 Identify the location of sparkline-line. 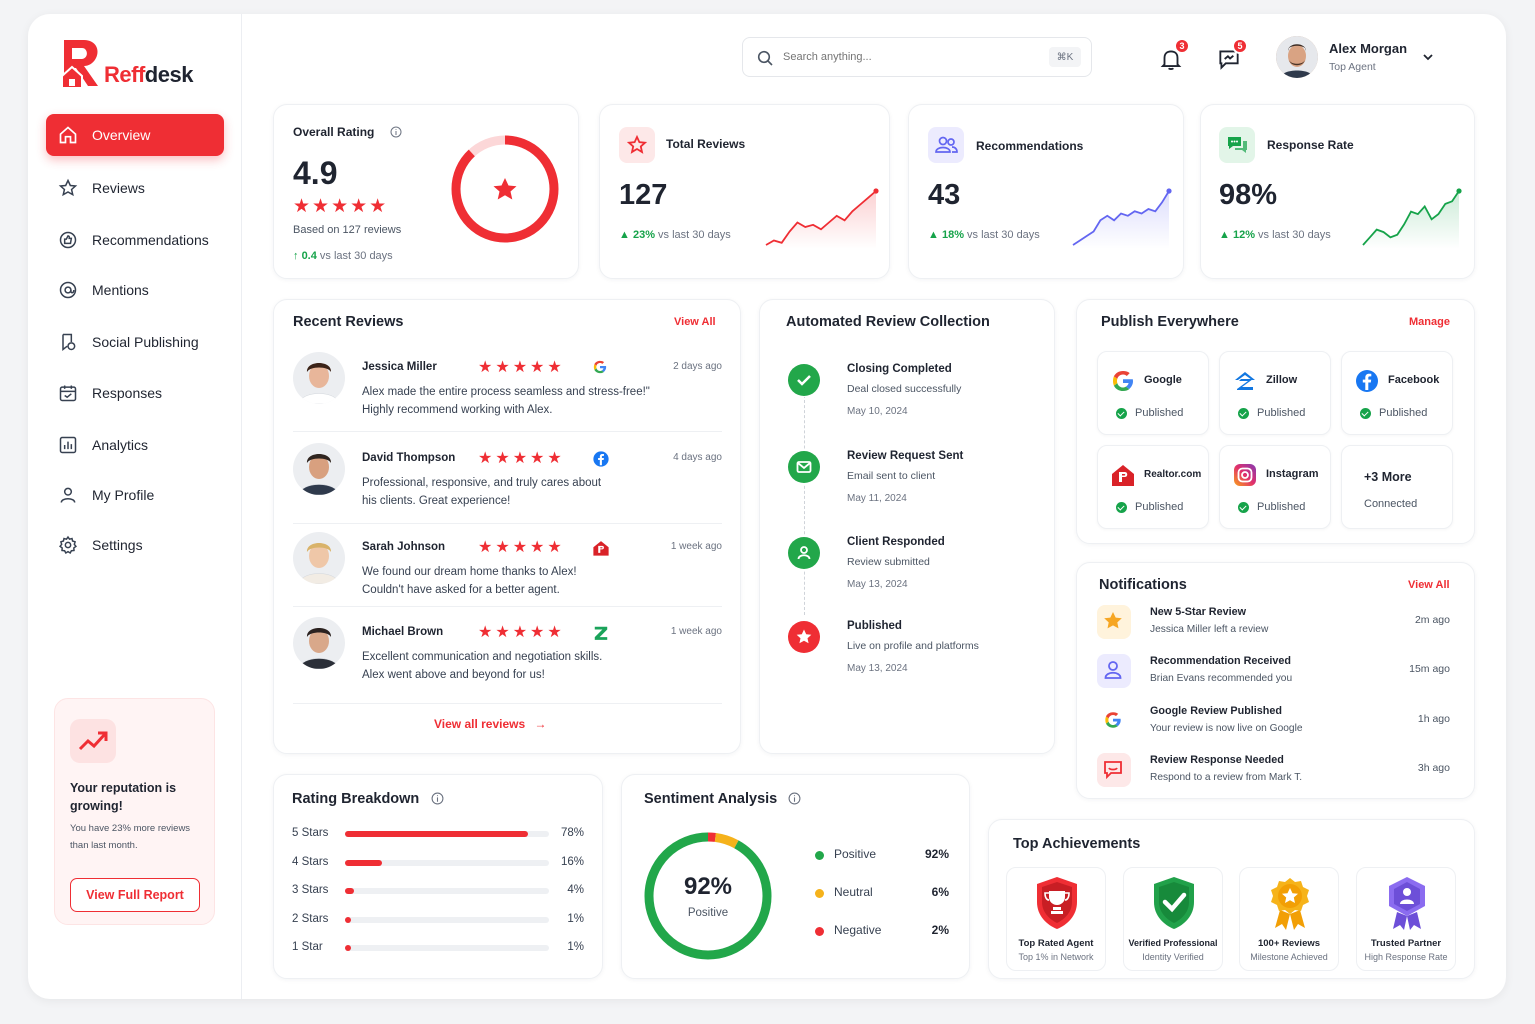
(1411, 218).